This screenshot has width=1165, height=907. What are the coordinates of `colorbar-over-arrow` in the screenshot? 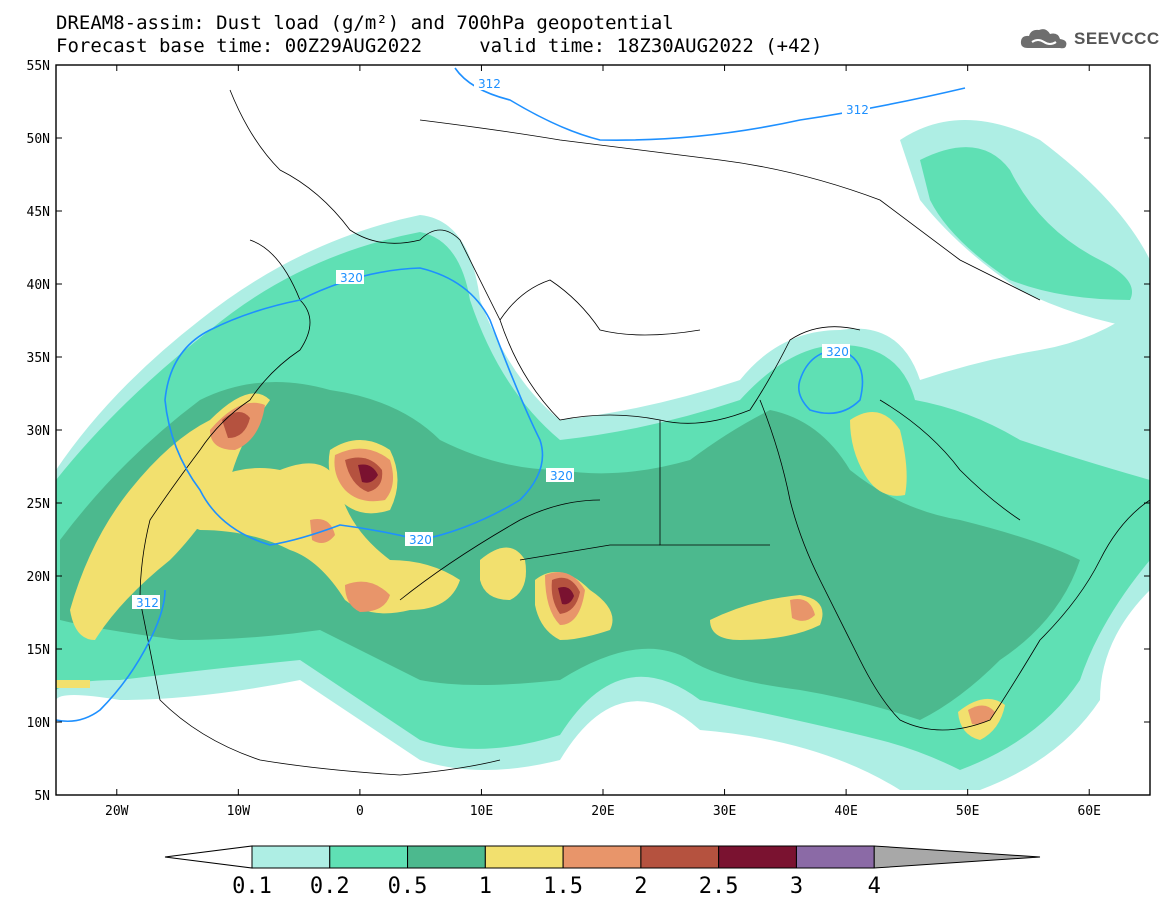 It's located at (957, 857).